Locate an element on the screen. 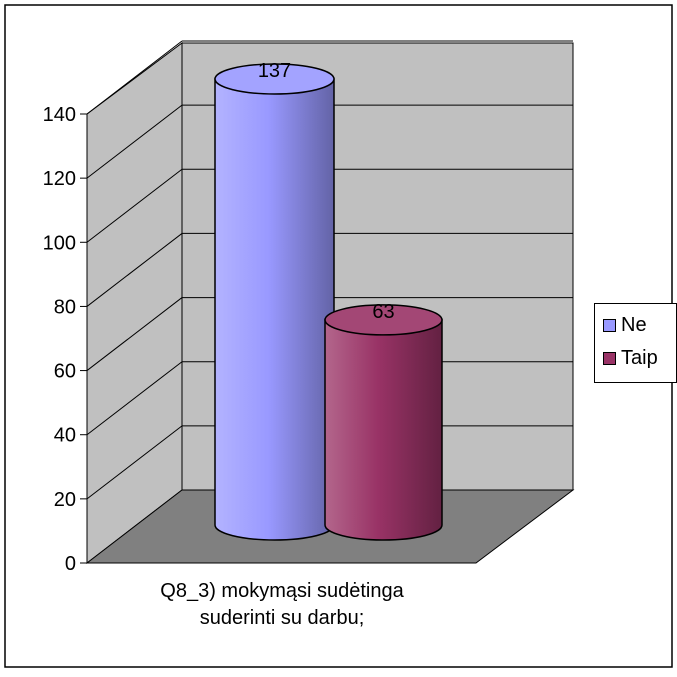 Image resolution: width=677 pixels, height=677 pixels. legend-item-ne: Ne is located at coordinates (625, 325).